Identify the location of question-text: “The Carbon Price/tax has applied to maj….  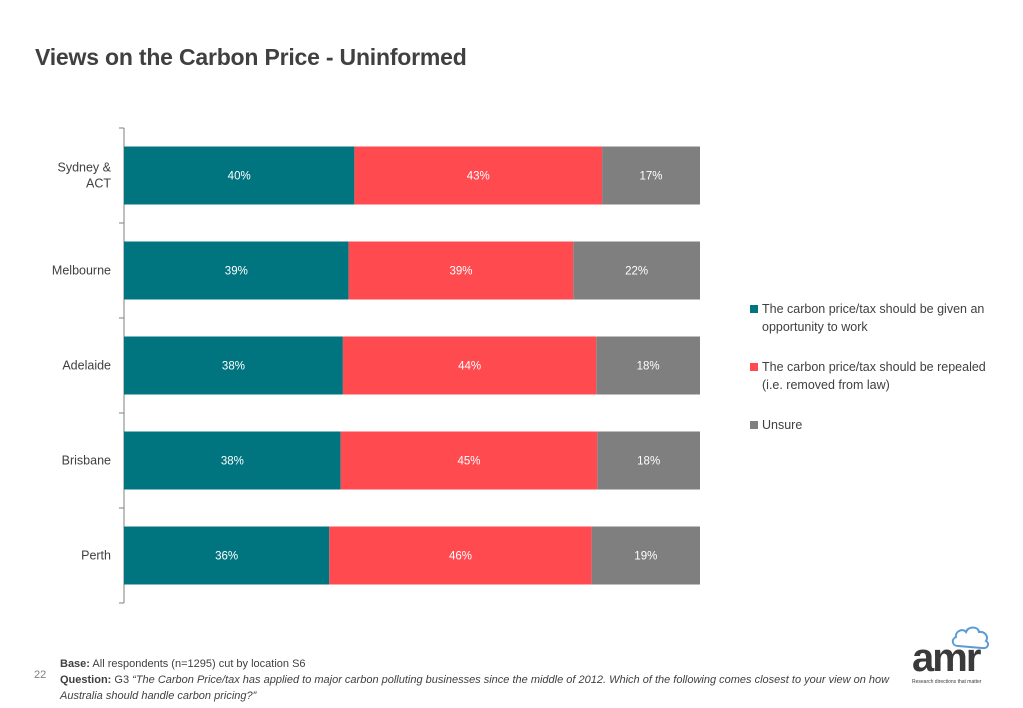
(475, 688).